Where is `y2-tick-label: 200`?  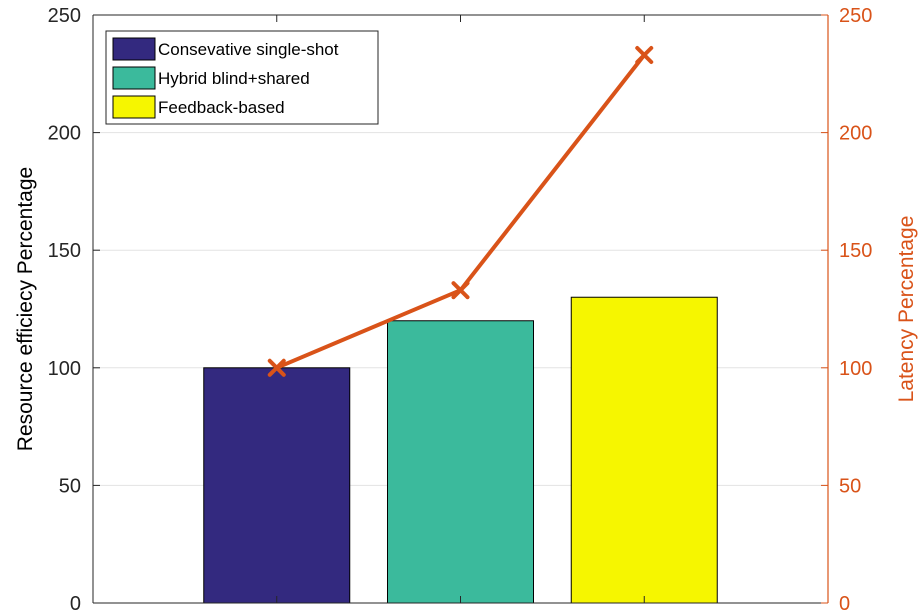
y2-tick-label: 200 is located at coordinates (855, 134).